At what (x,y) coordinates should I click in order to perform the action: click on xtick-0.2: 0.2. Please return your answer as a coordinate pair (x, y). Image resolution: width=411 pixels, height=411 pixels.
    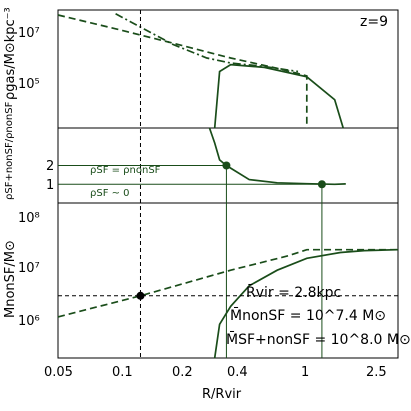
    Looking at the image, I should click on (182, 372).